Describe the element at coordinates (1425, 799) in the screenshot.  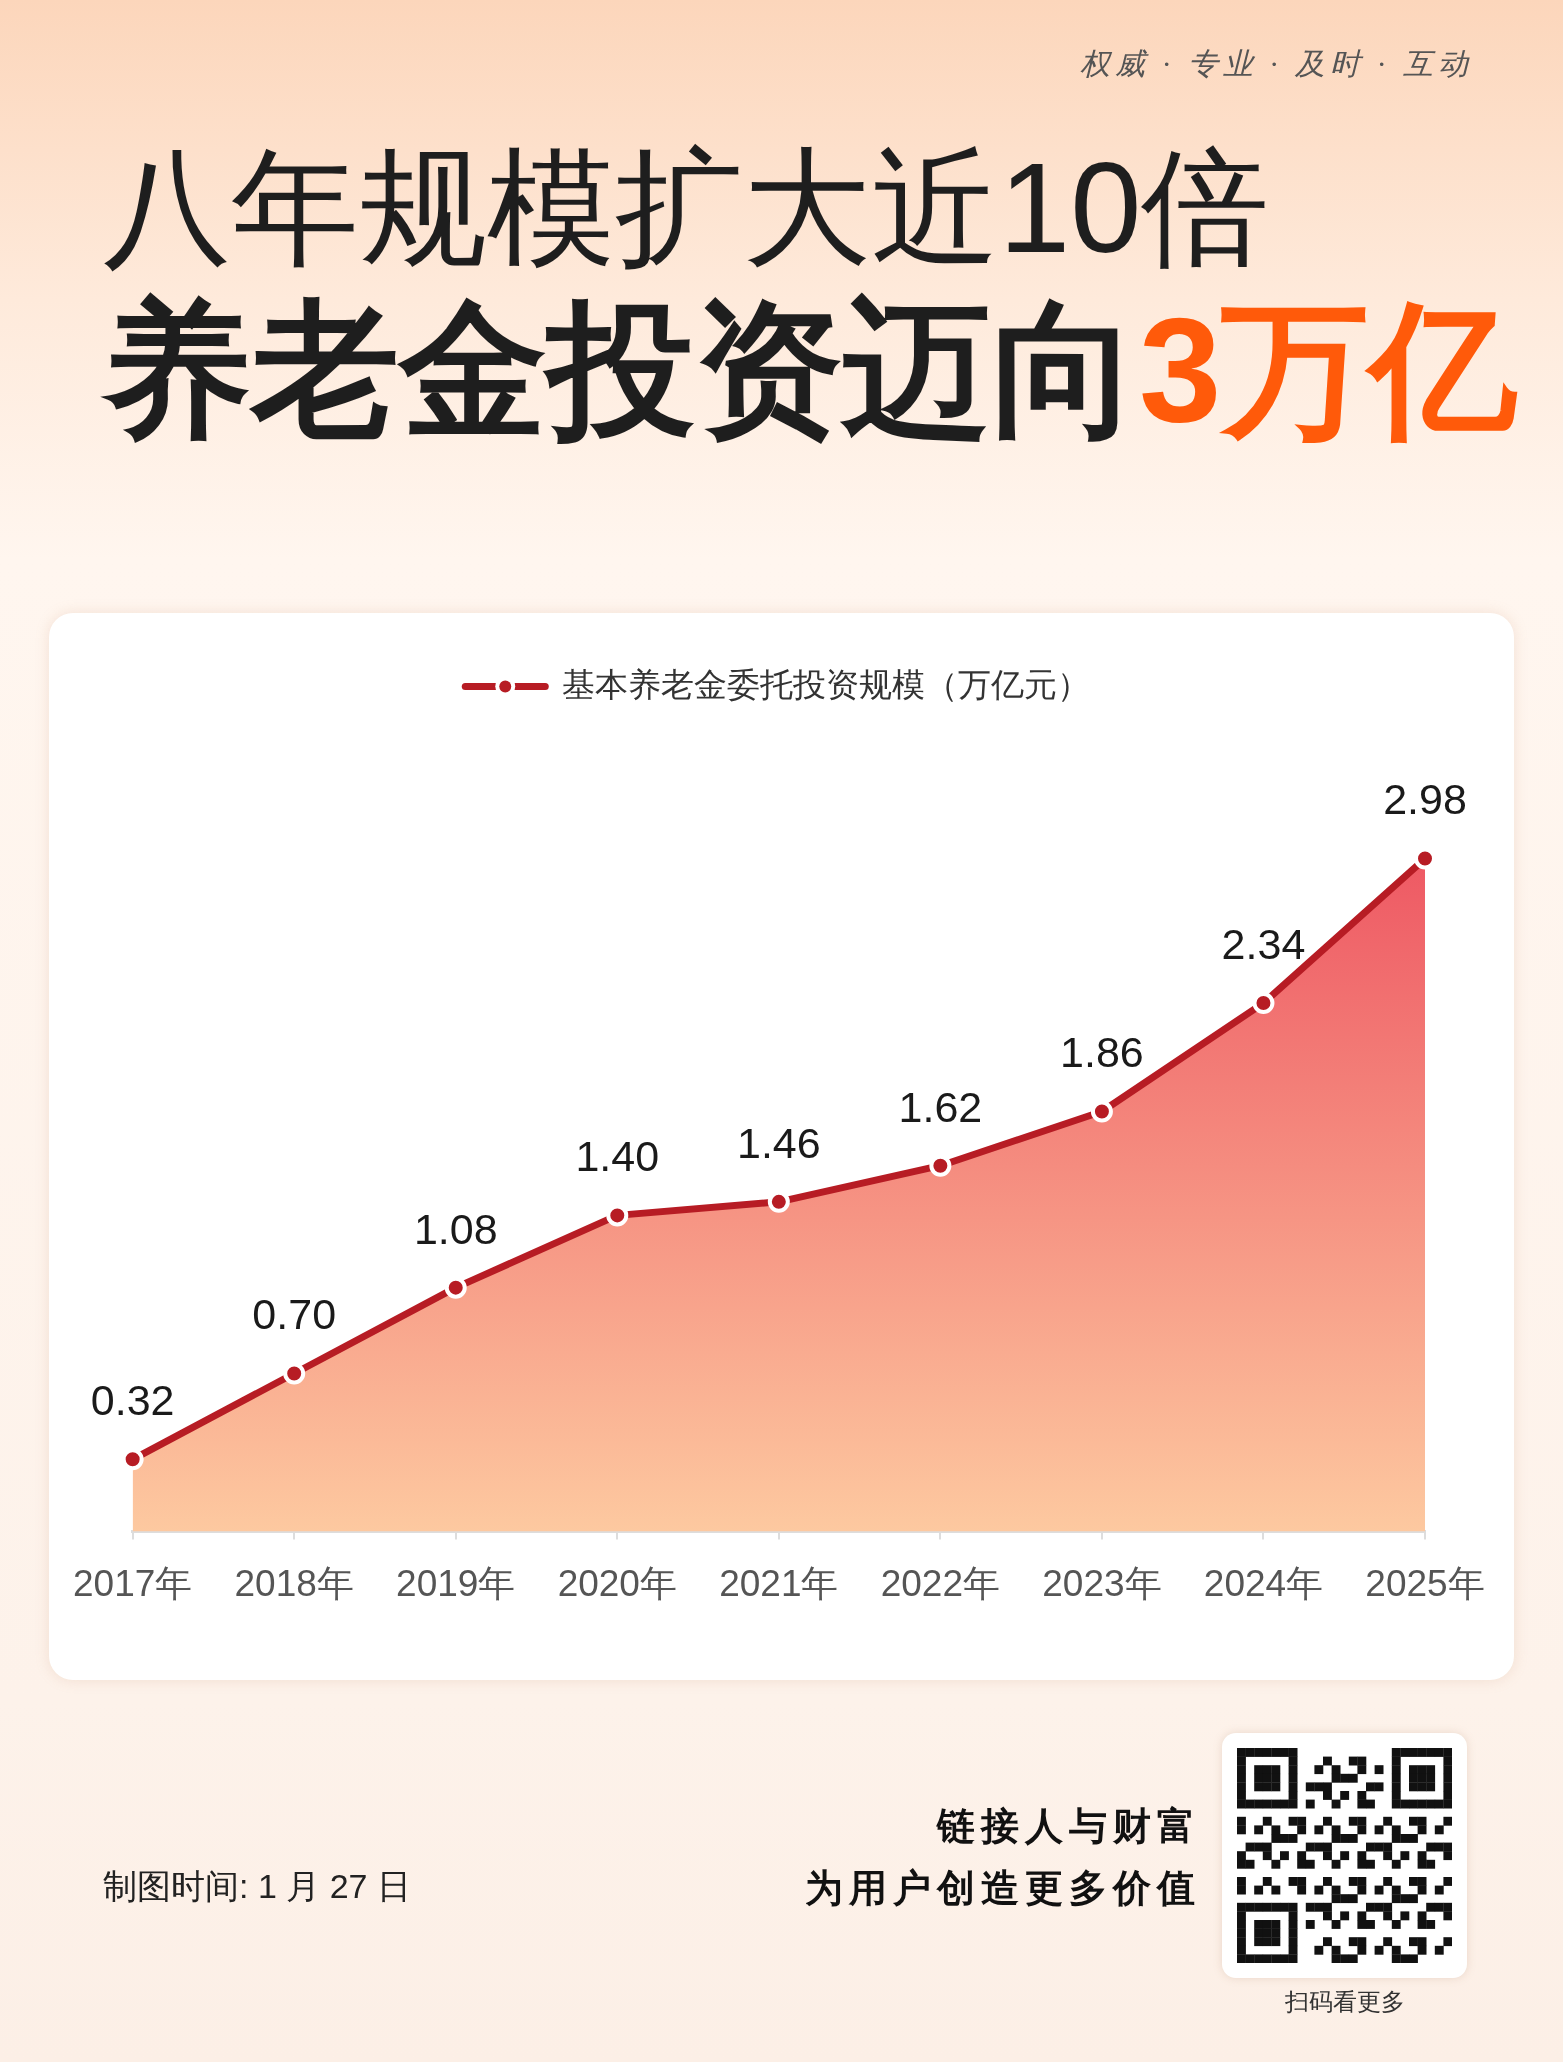
I see `data-label: 2.98` at that location.